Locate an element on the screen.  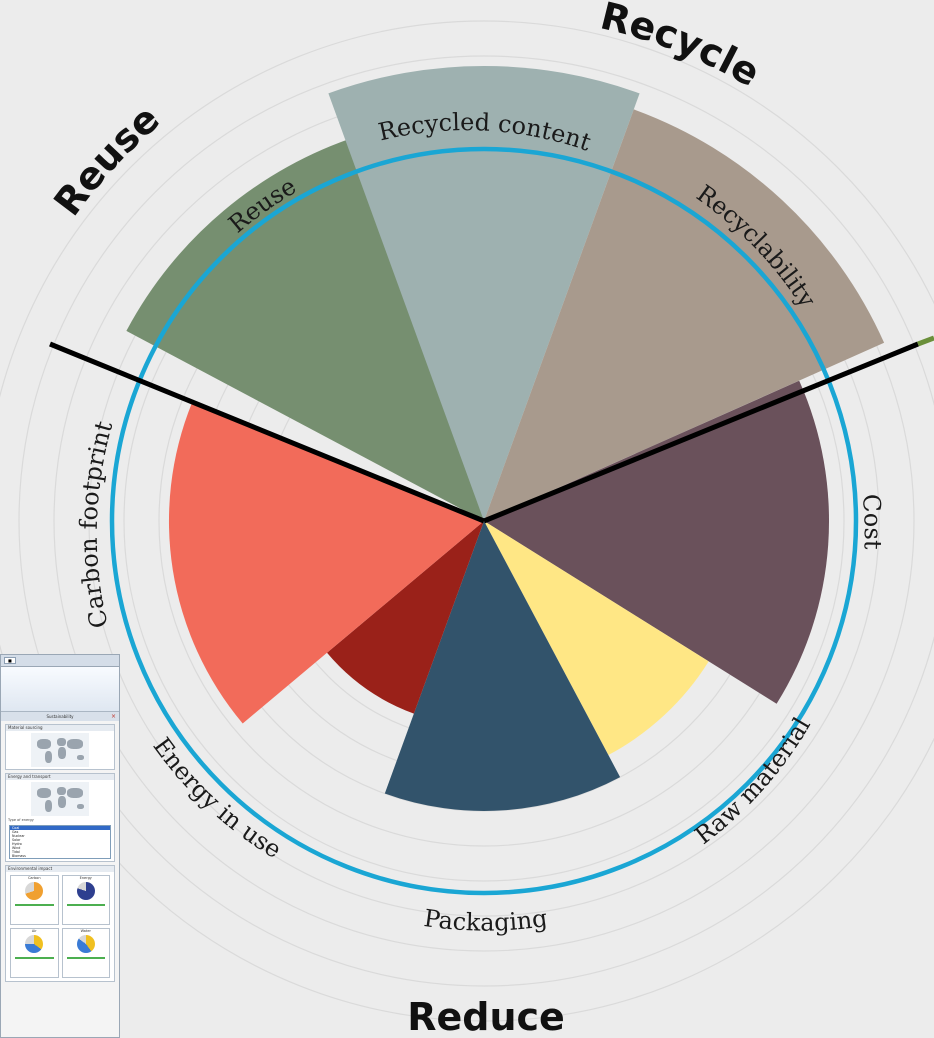
energy-type-option: Gas is located at coordinates (15, 832).